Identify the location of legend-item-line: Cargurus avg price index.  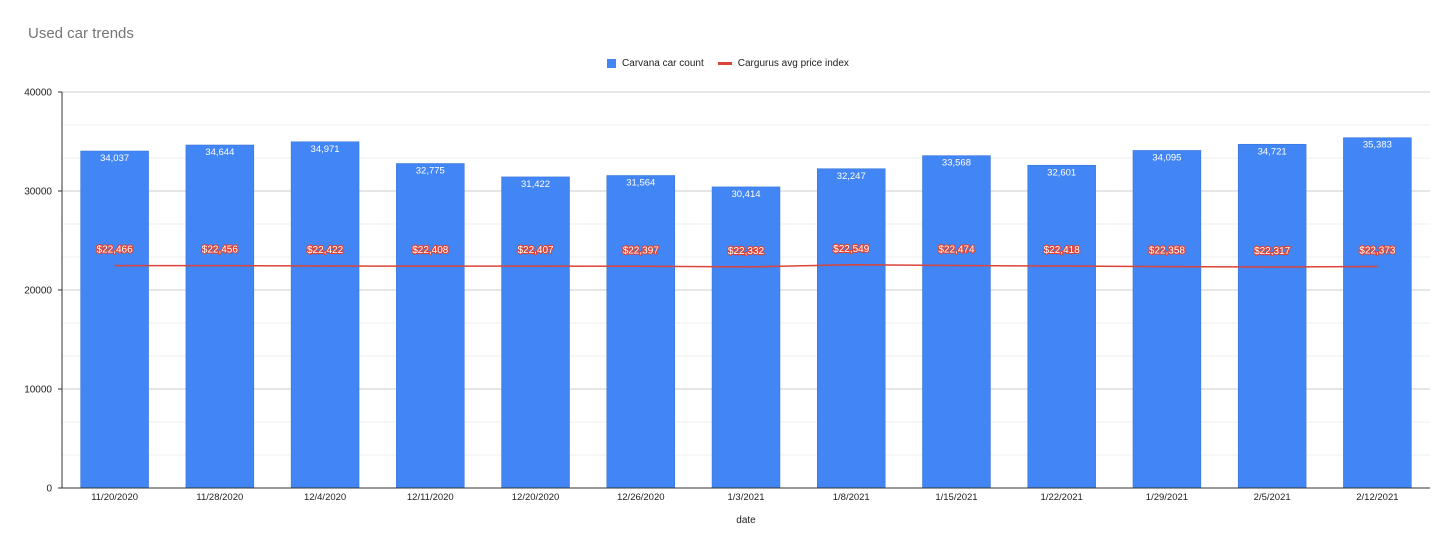
(783, 63).